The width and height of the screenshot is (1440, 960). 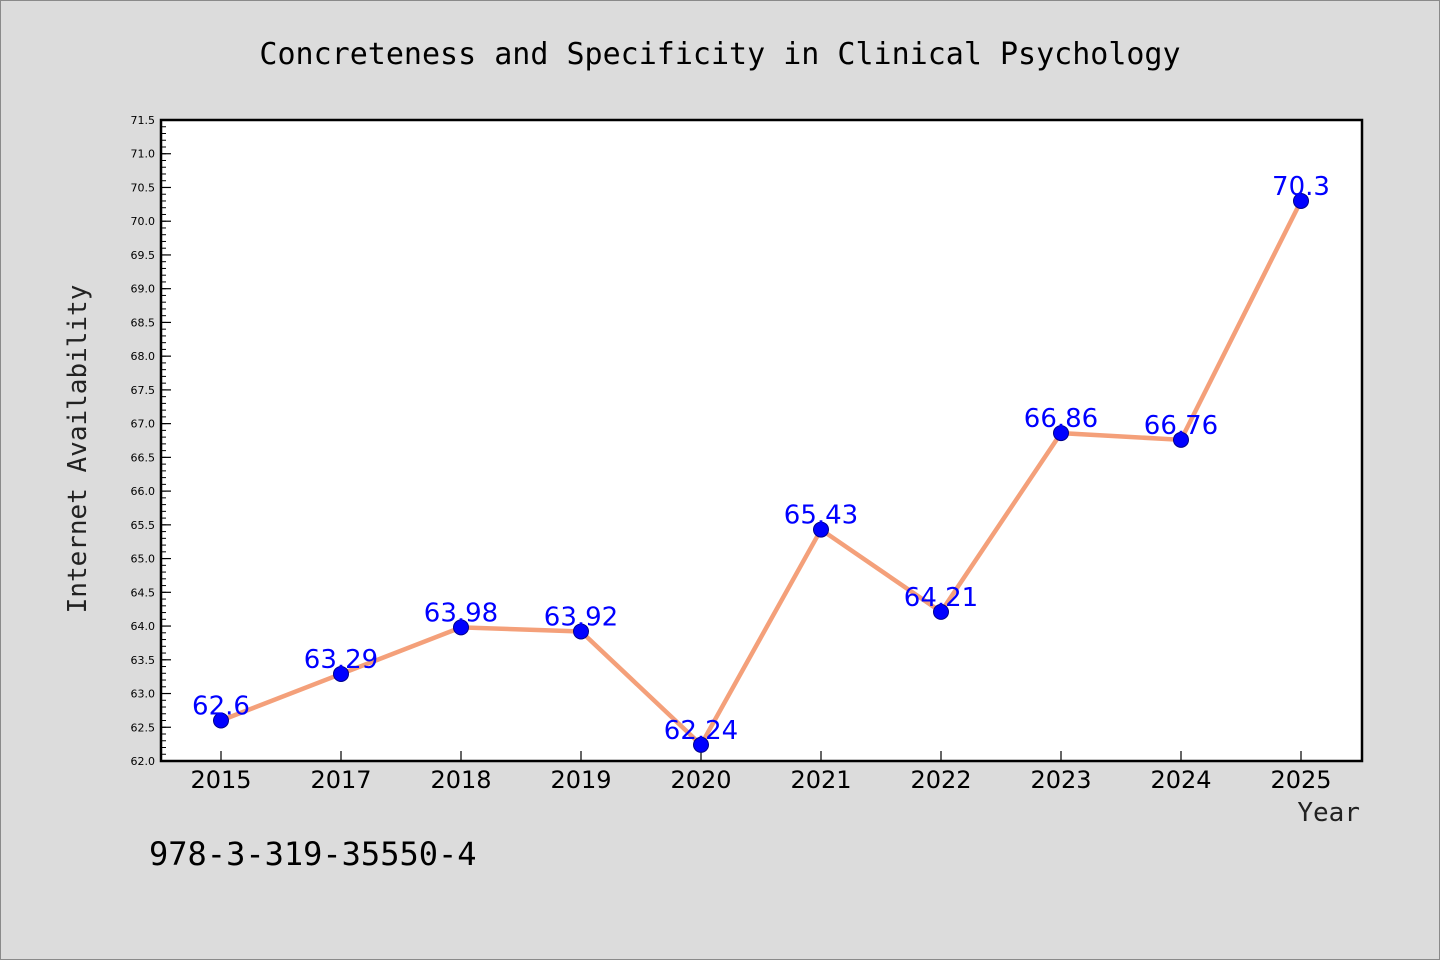 What do you see at coordinates (143, 390) in the screenshot?
I see `y-tick-label: 67.5` at bounding box center [143, 390].